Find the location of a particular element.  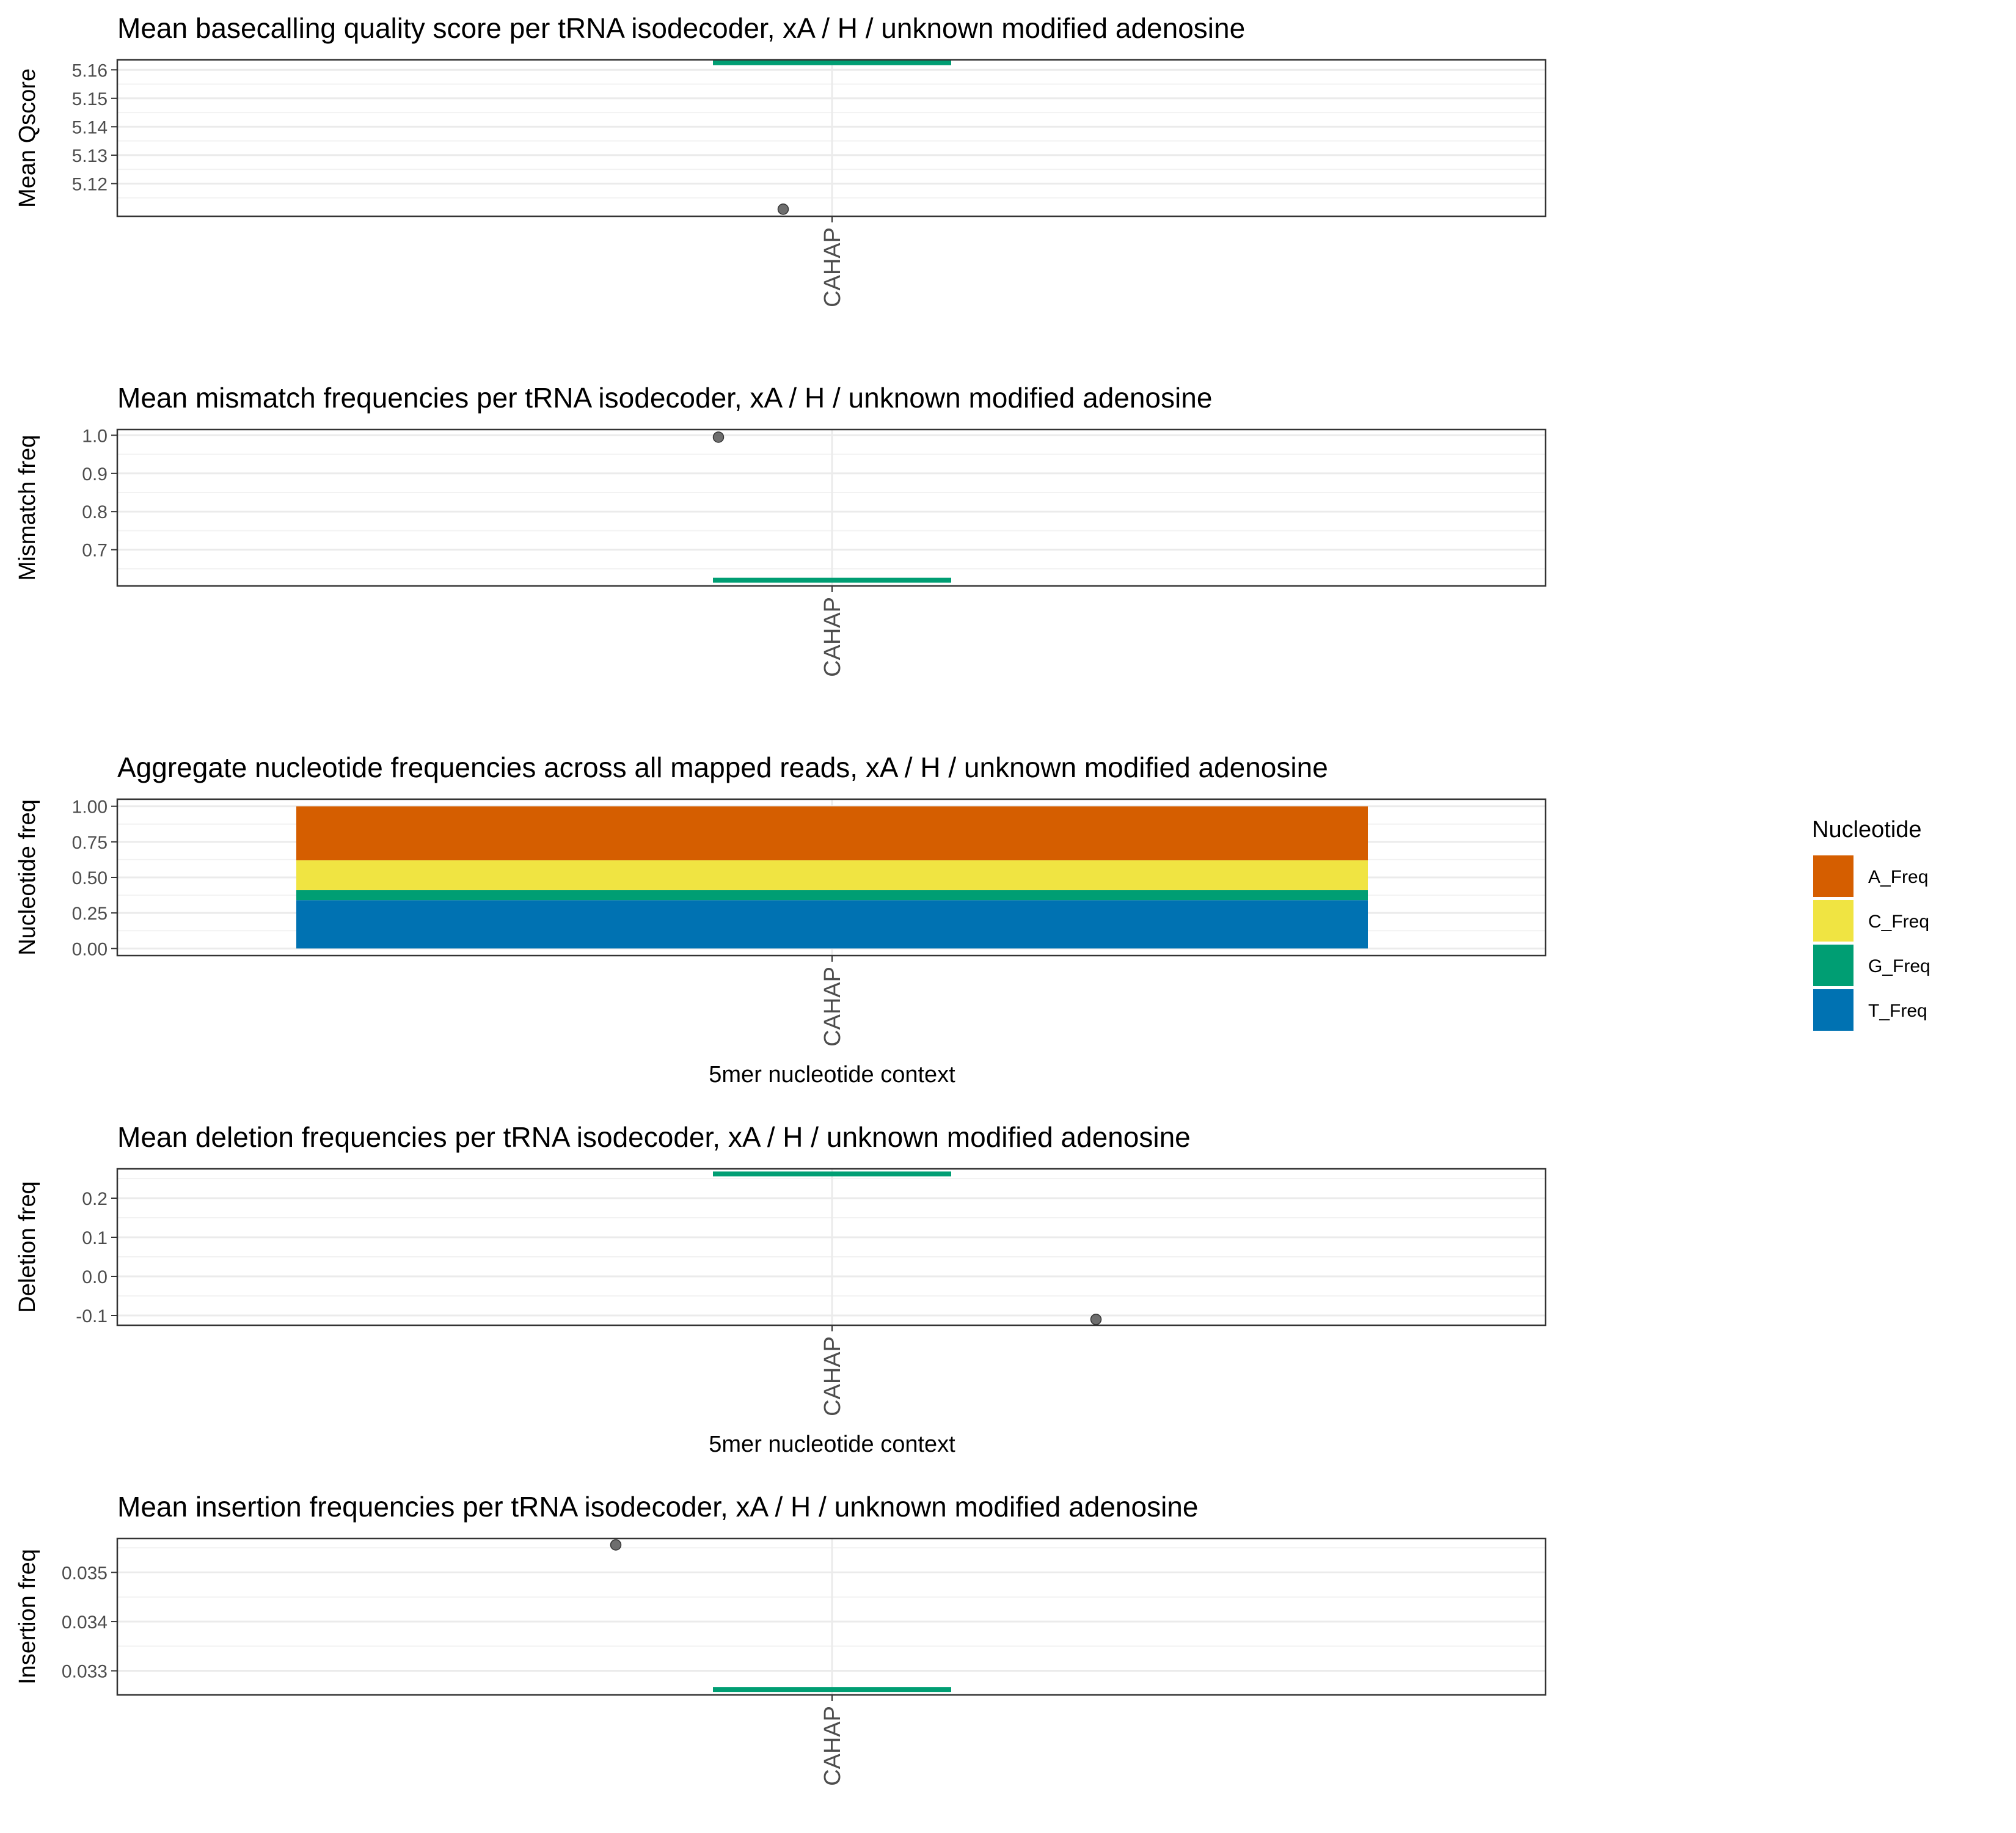

legend-label: T_Freq is located at coordinates (1898, 1011).